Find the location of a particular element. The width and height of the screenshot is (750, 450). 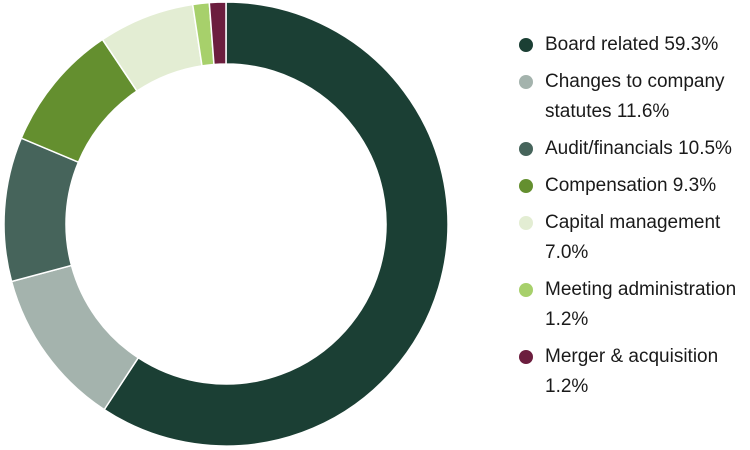

legend-label: Capital management 7.0% is located at coordinates (633, 237).